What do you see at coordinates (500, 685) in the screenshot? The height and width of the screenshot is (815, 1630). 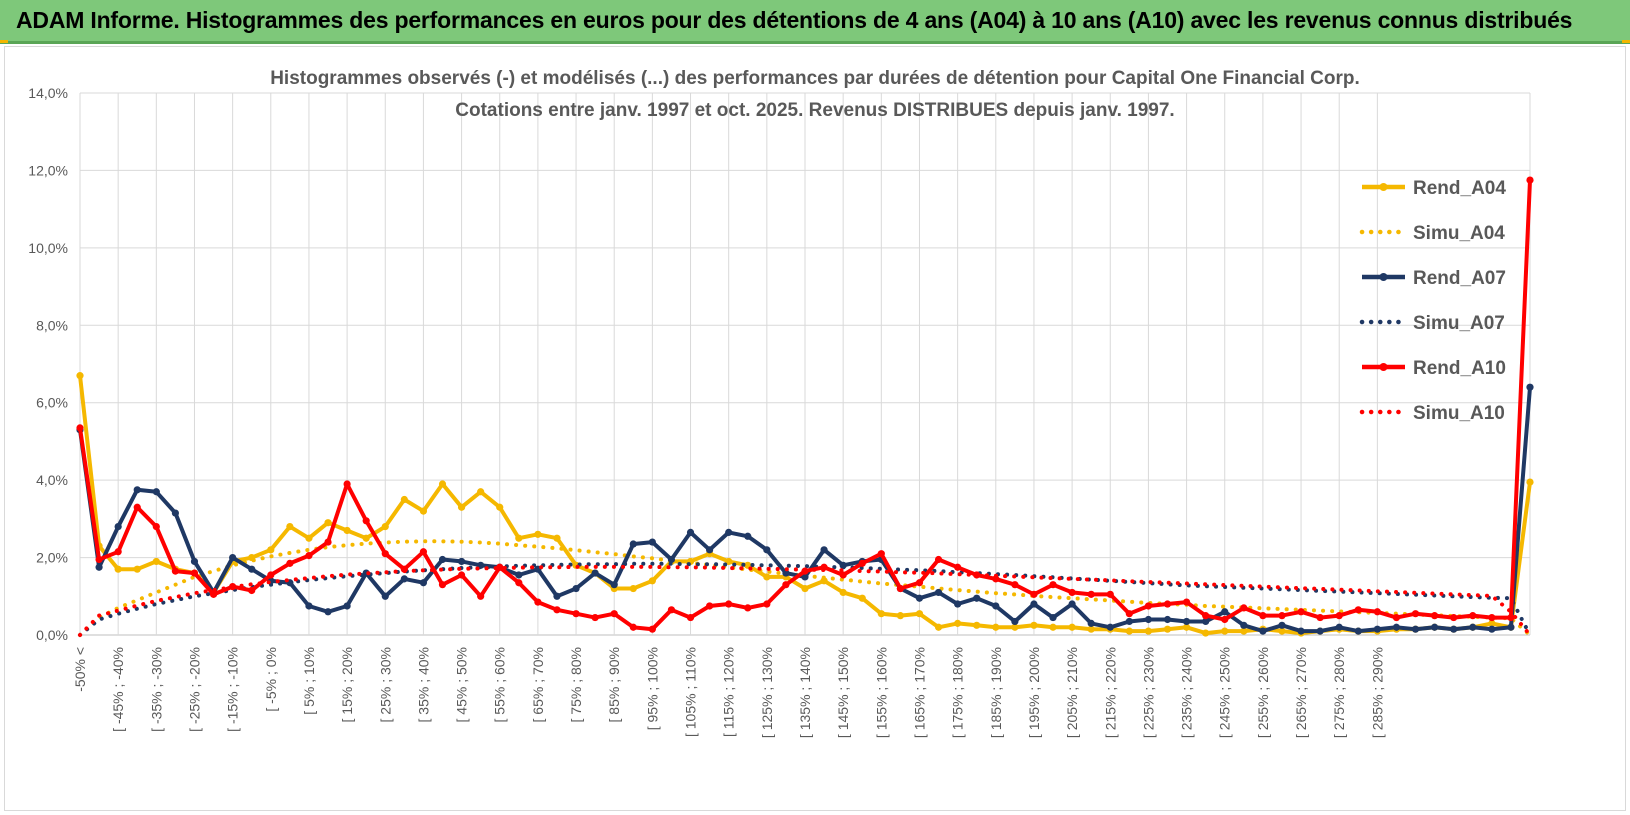 I see `x-tick-label: [ 55% ; 60%` at bounding box center [500, 685].